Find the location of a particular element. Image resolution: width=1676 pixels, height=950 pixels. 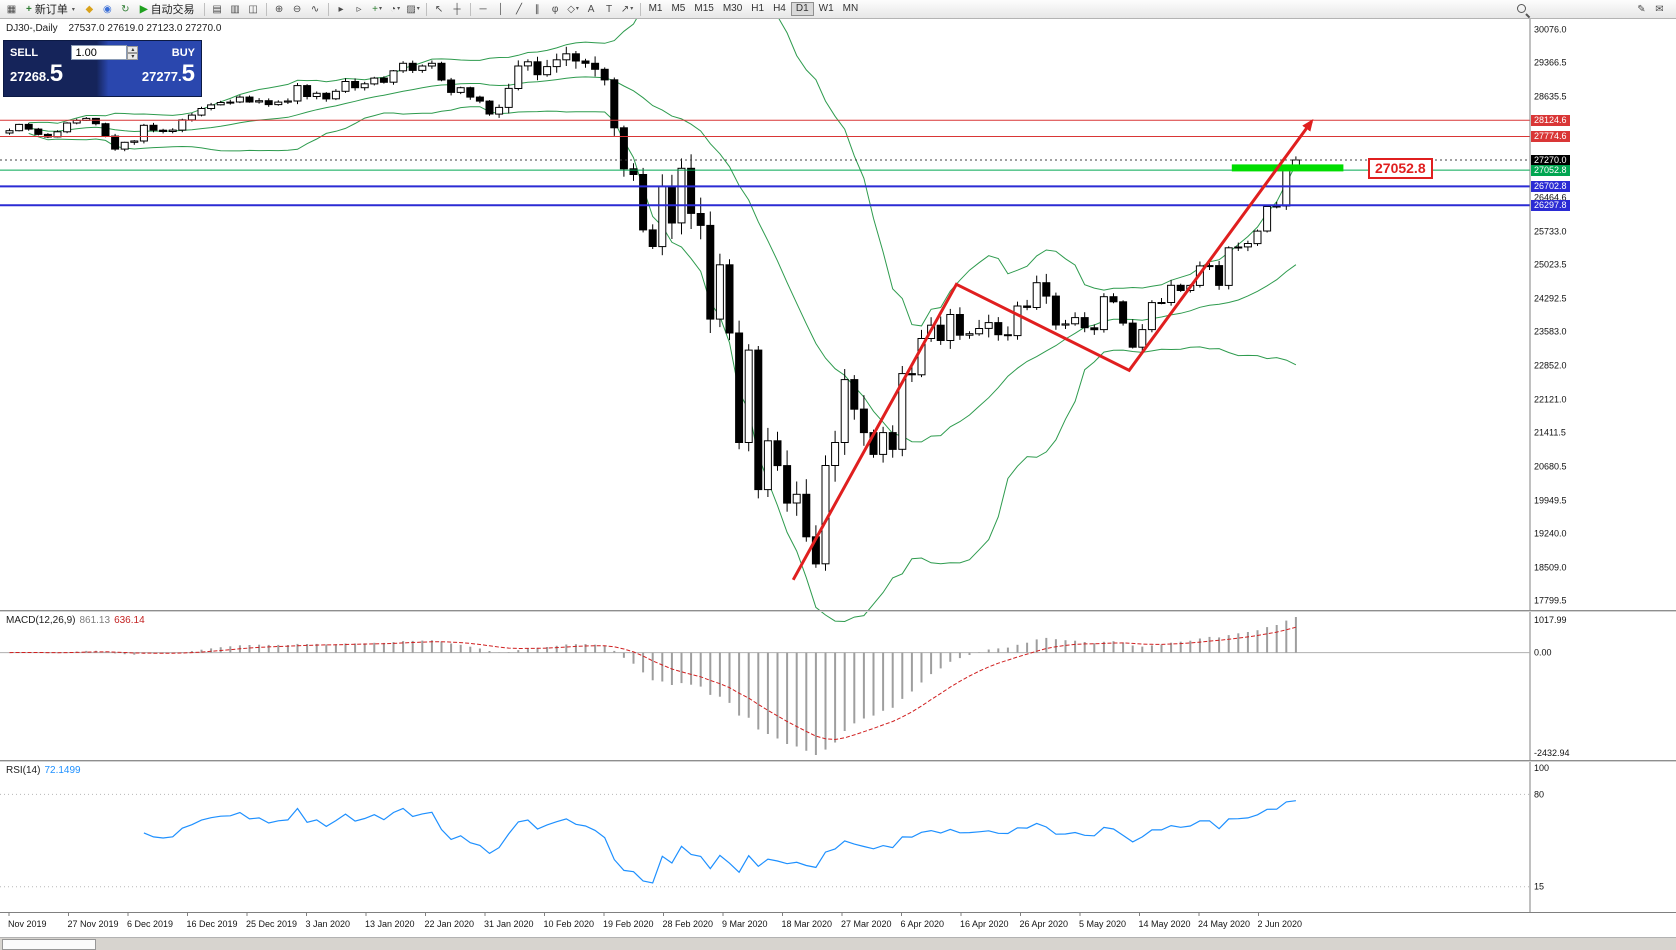

new-order-icon: + is located at coordinates (29, 9).